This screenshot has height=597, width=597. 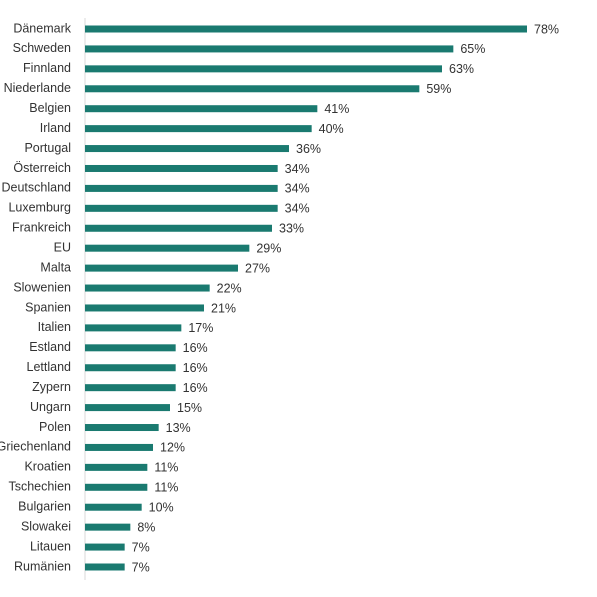 What do you see at coordinates (39, 487) in the screenshot?
I see `y-tick-label: Tschechien` at bounding box center [39, 487].